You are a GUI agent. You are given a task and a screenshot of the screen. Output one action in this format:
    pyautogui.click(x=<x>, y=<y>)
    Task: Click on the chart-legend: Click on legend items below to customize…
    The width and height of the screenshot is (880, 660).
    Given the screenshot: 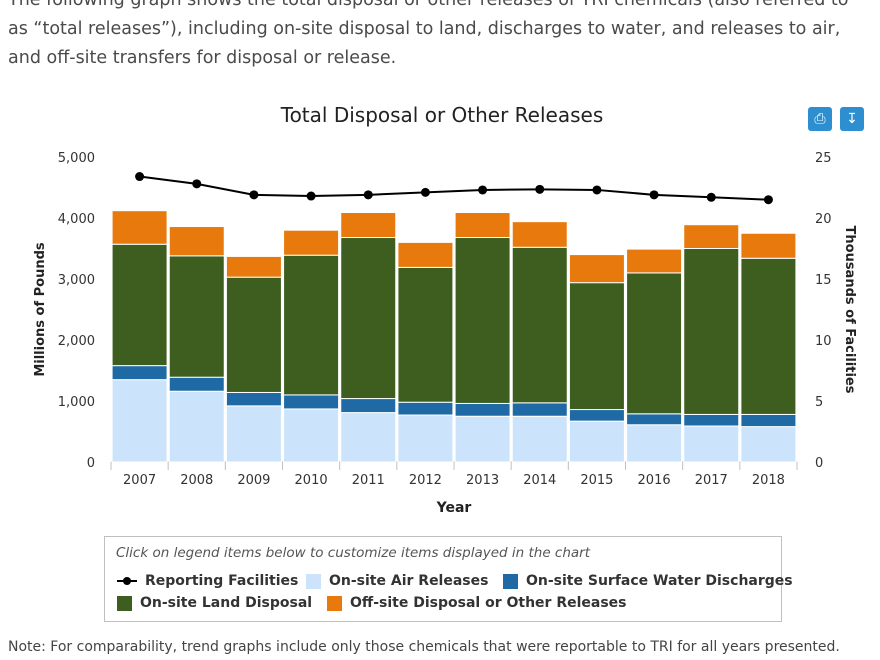 What is the action you would take?
    pyautogui.click(x=448, y=579)
    